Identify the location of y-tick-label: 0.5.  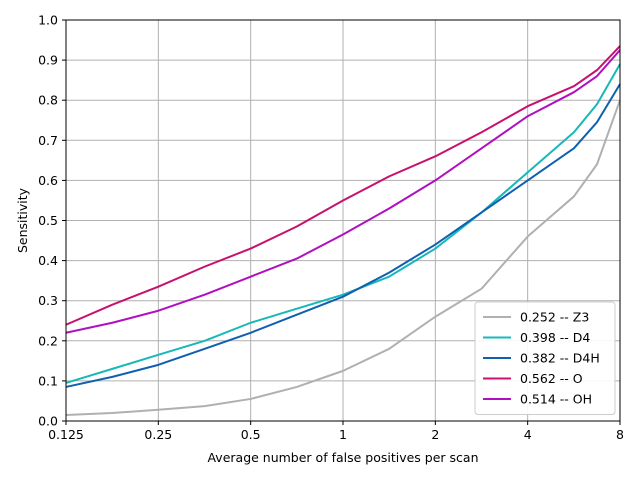
(48, 220).